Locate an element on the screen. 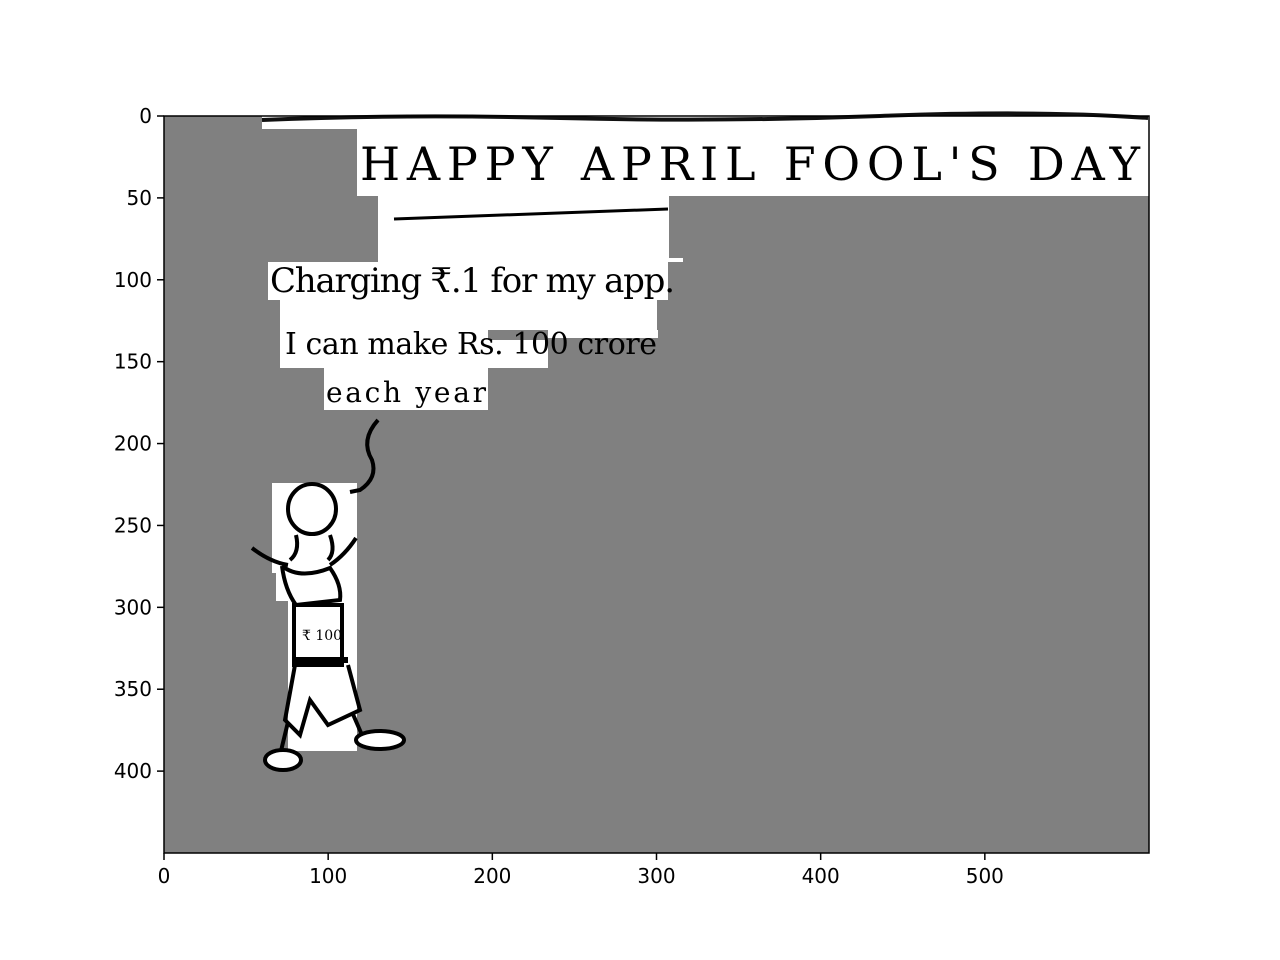 This screenshot has height=960, width=1280. message-line-2: I can make Rs. 100 crore is located at coordinates (471, 344).